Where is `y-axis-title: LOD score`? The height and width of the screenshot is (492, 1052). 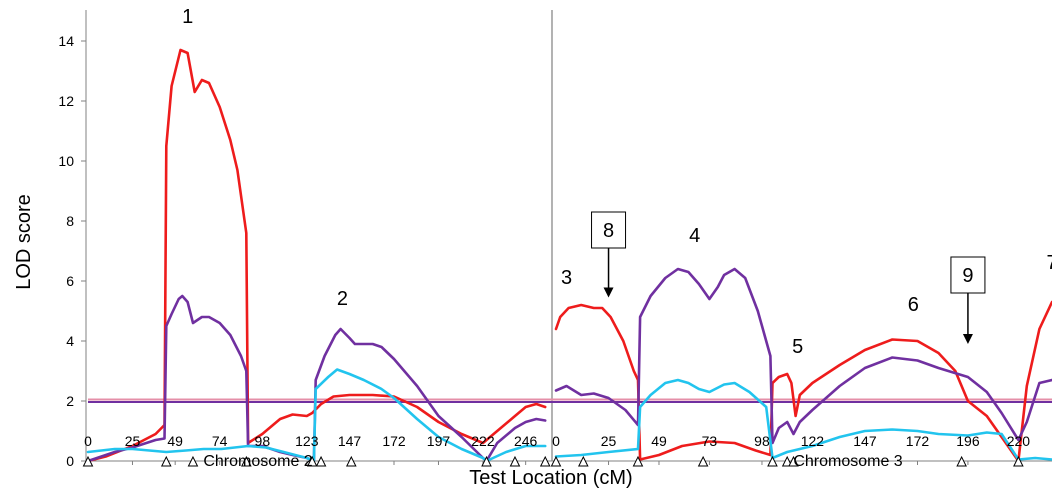
y-axis-title: LOD score is located at coordinates (24, 242).